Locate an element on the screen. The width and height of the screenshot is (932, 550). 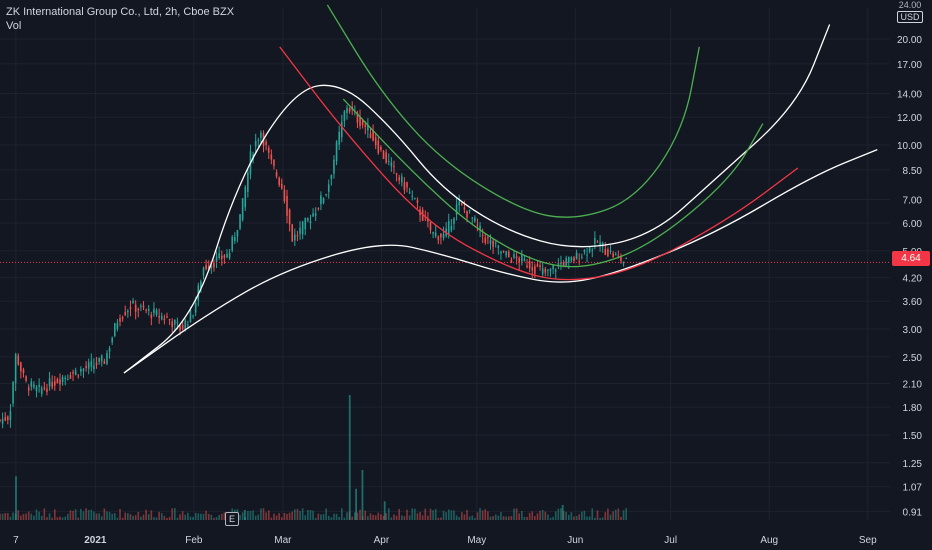
current-price-tag: 4.64 is located at coordinates (911, 258).